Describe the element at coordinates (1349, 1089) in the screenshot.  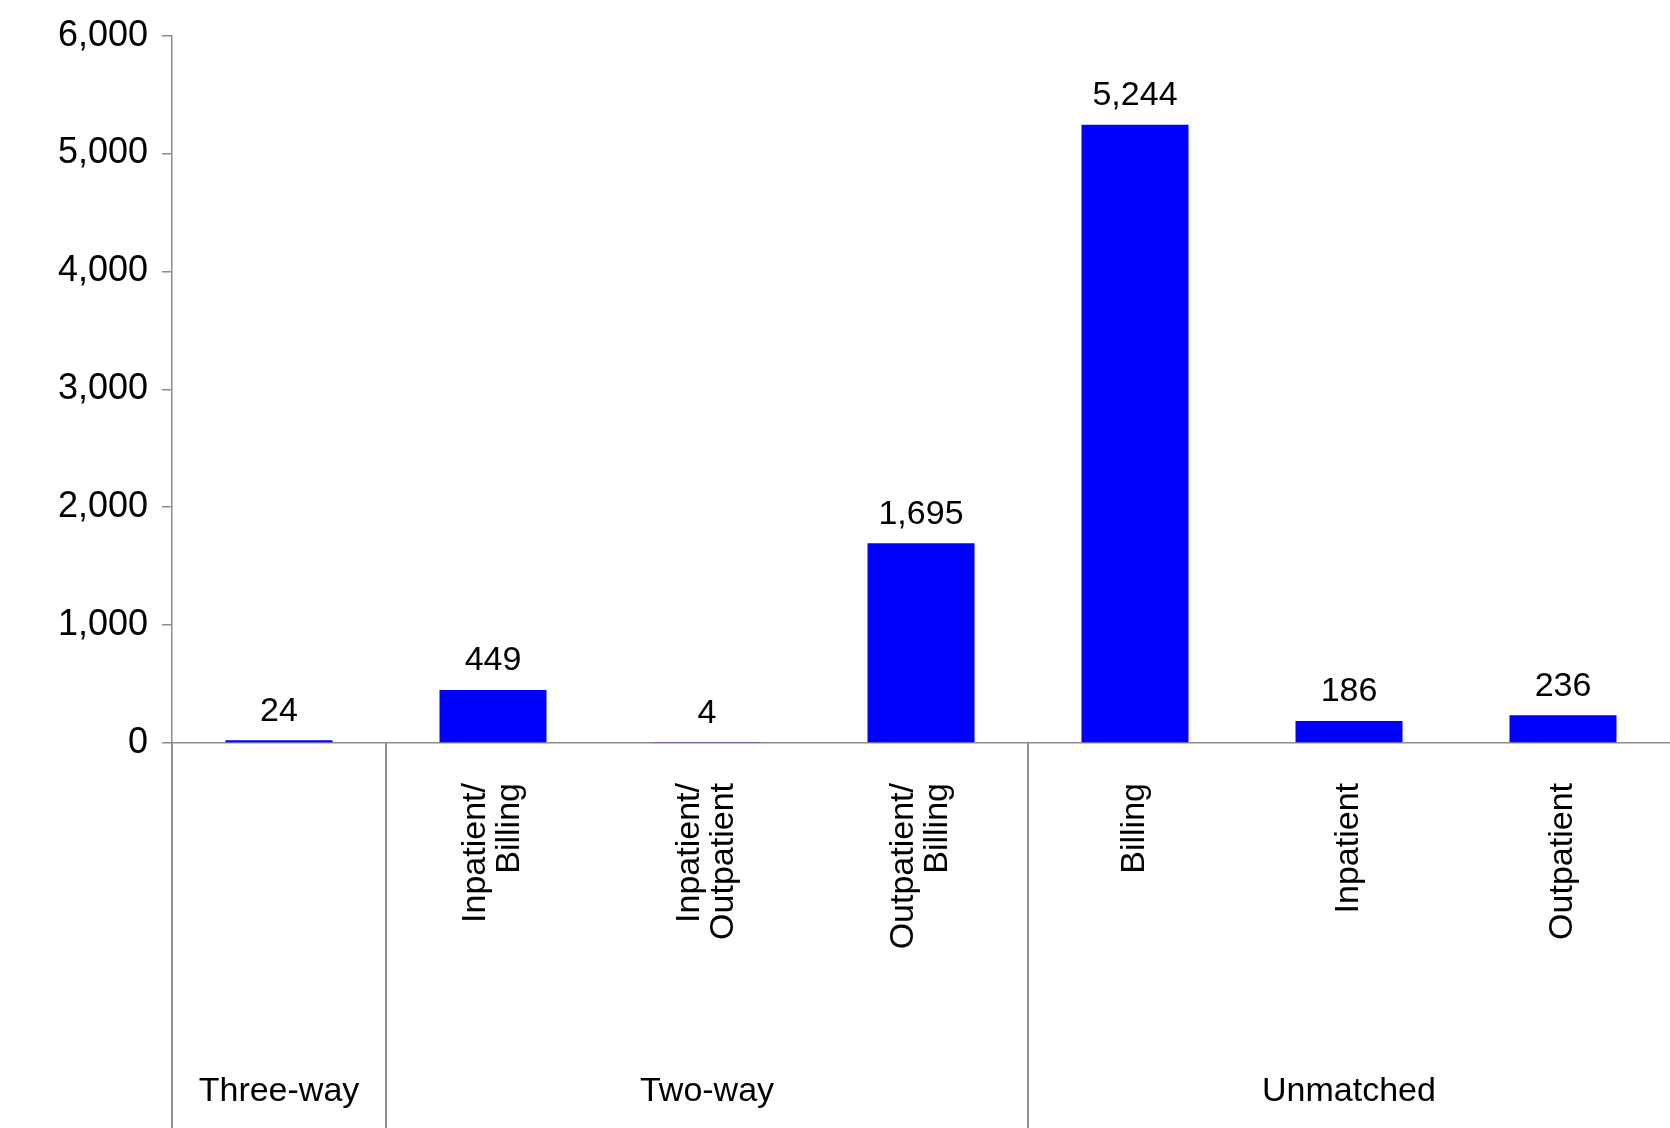
I see `text: Unmatched` at that location.